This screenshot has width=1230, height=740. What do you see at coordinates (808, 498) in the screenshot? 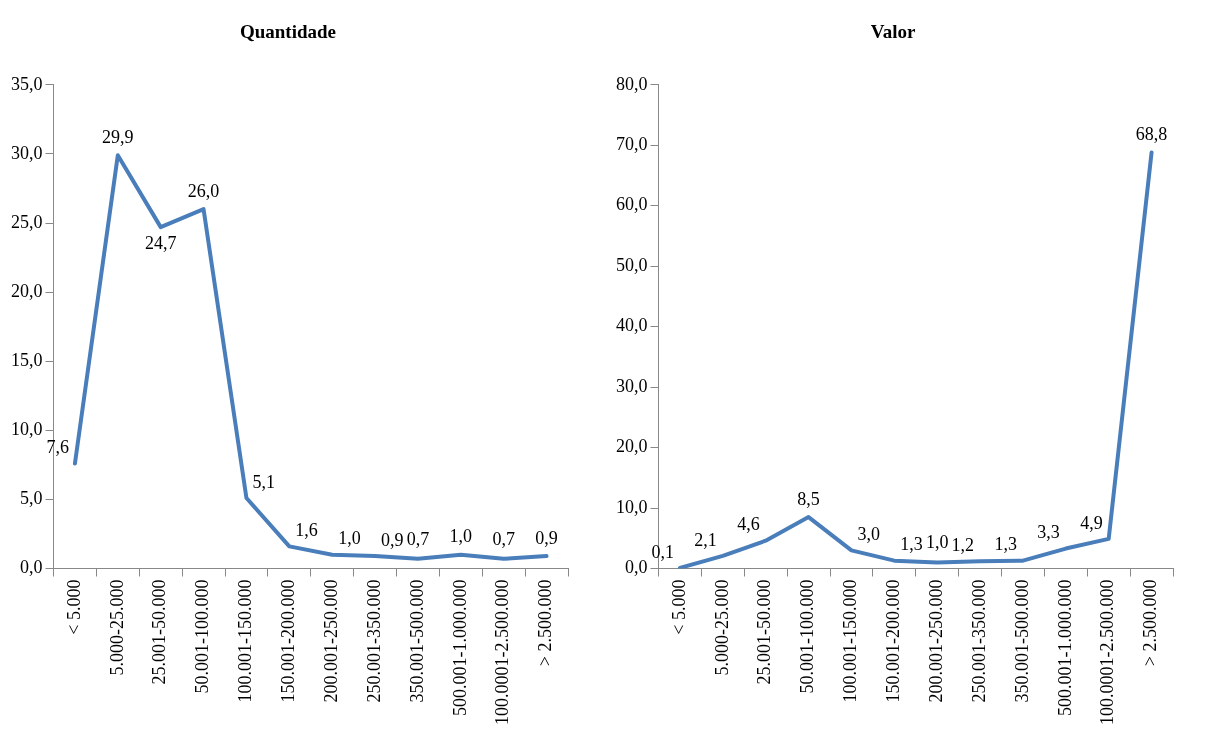
I see `data-label: 8,5` at bounding box center [808, 498].